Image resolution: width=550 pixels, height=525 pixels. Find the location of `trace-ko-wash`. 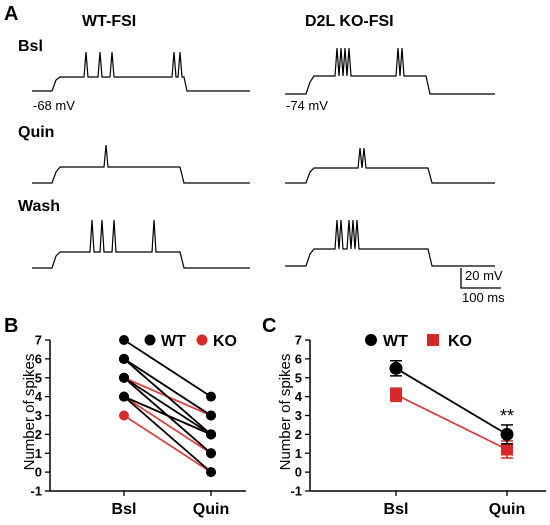

trace-ko-wash is located at coordinates (390, 243).